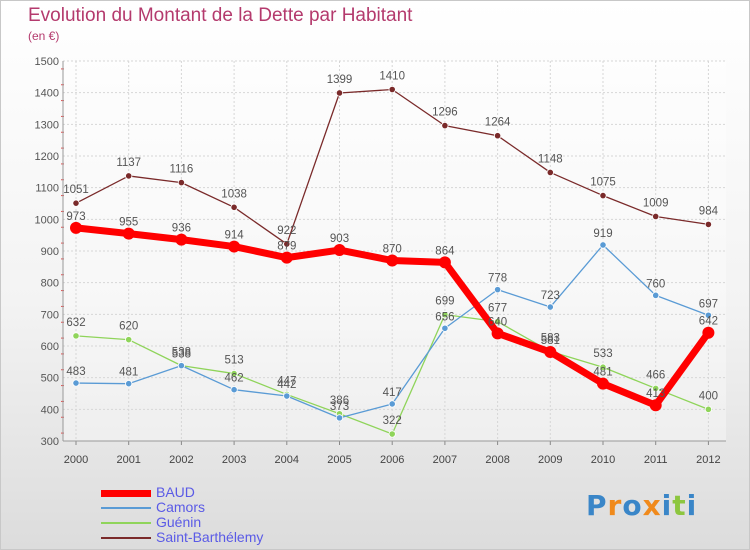  I want to click on data-label: 1148, so click(550, 159).